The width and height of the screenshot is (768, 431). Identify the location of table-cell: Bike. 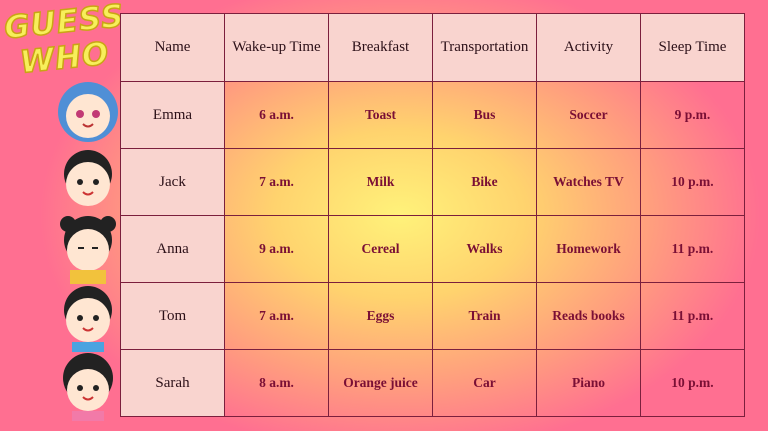
(484, 182).